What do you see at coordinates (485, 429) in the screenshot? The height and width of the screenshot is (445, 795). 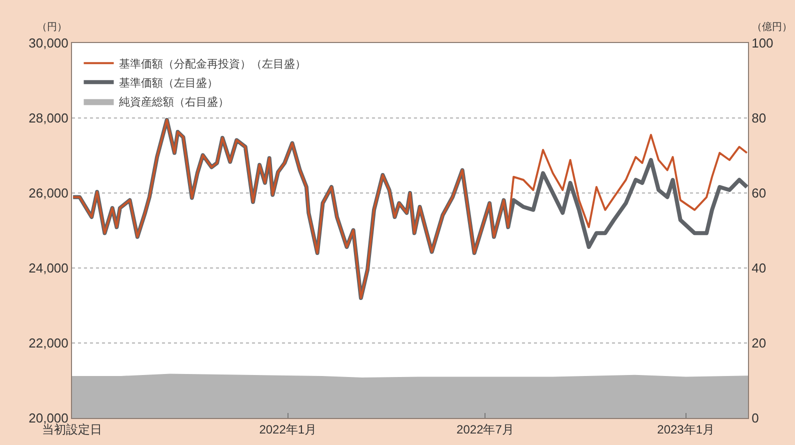 I see `x-tick-label: 2022年7月` at bounding box center [485, 429].